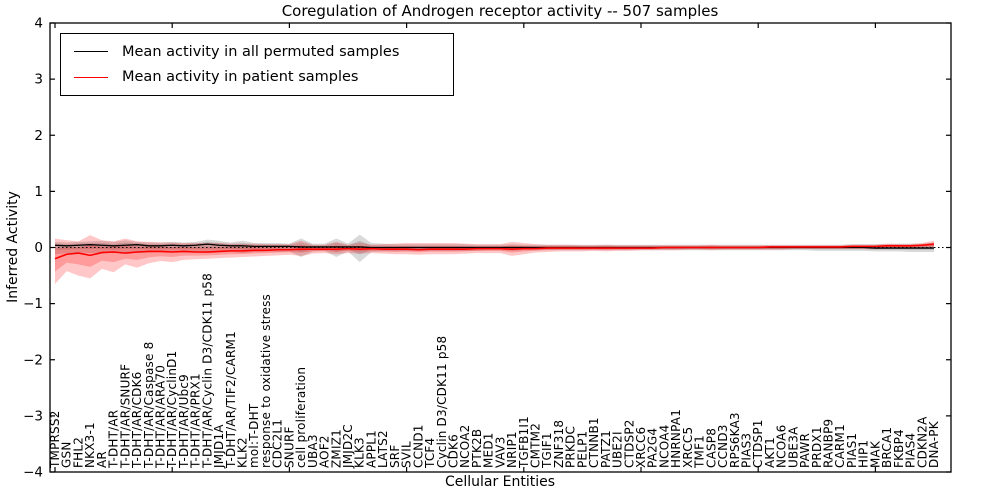 The height and width of the screenshot is (500, 1000). I want to click on x-tick-label: PIAS3, so click(746, 450).